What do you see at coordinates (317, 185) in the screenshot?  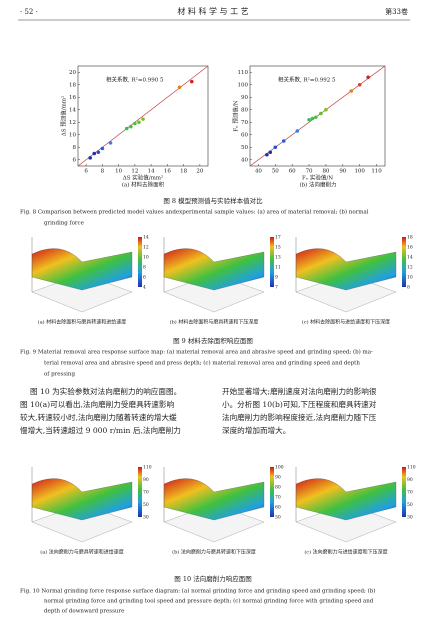 I see `subcaption: (b) 法向磨削力` at bounding box center [317, 185].